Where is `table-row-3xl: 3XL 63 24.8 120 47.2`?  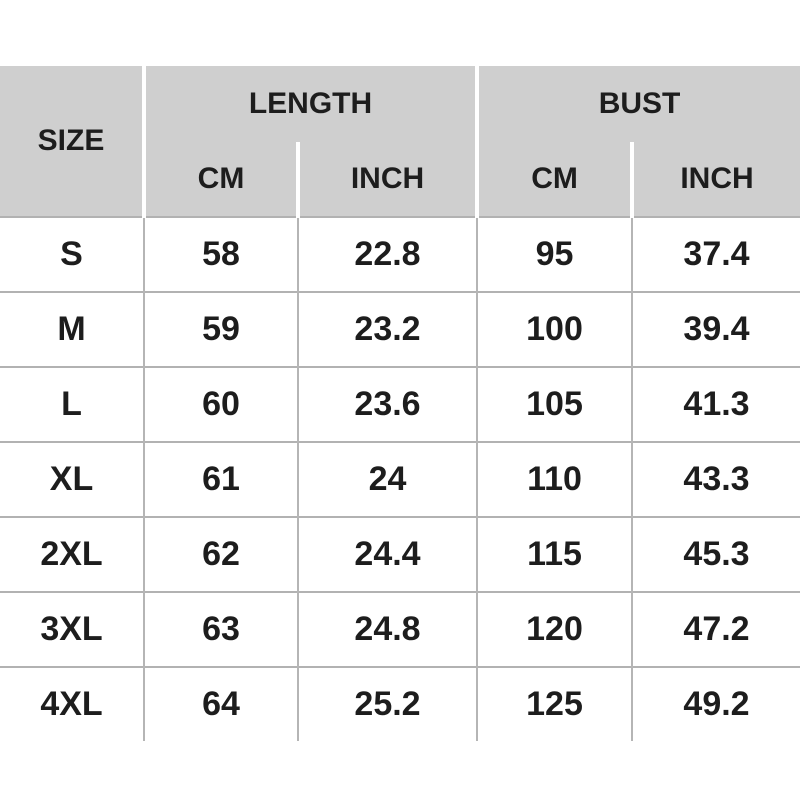 table-row-3xl: 3XL 63 24.8 120 47.2 is located at coordinates (400, 629).